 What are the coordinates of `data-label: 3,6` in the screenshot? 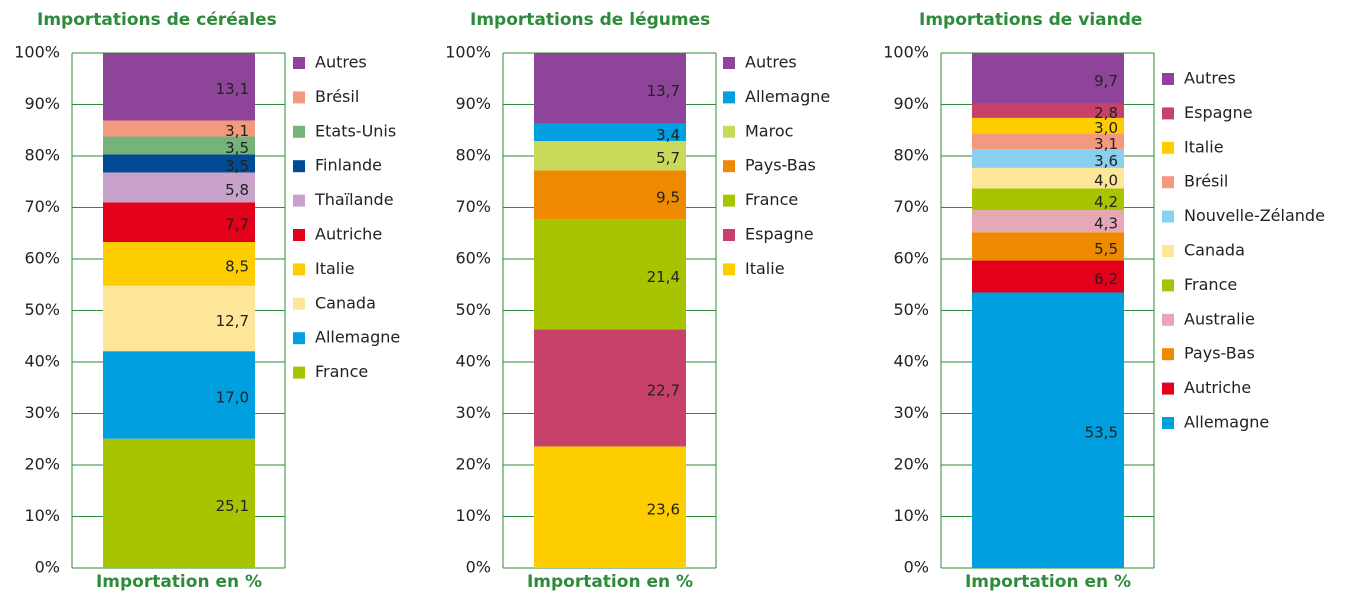 It's located at (1106, 161).